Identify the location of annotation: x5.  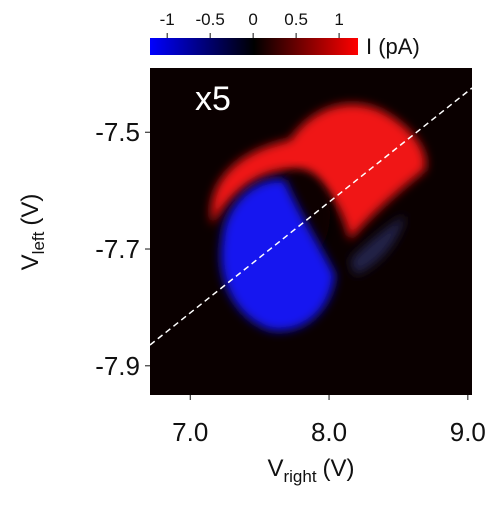
(213, 99).